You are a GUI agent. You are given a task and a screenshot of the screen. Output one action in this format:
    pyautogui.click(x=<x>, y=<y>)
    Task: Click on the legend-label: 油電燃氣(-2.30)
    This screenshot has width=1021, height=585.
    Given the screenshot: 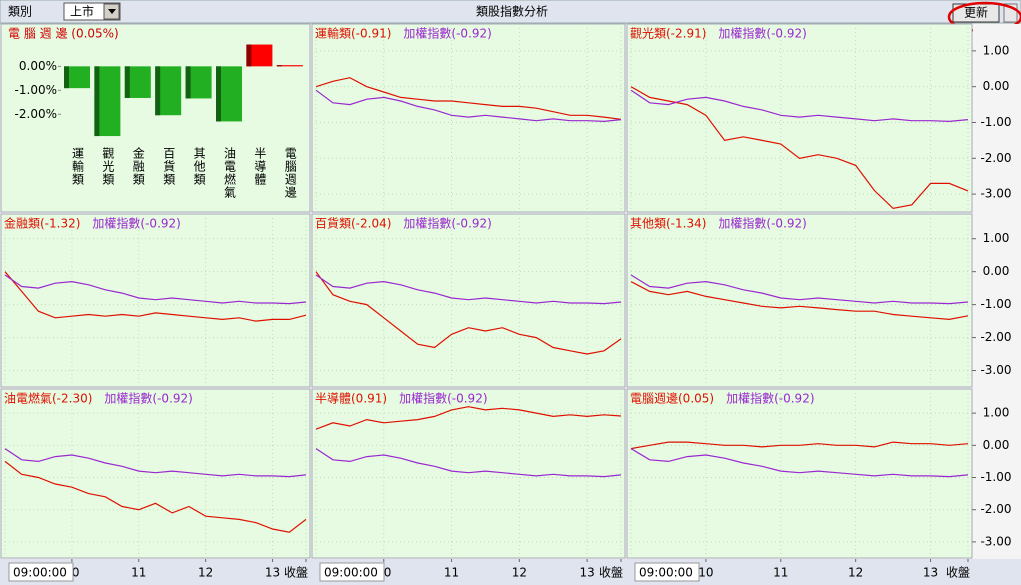 What is the action you would take?
    pyautogui.click(x=48, y=398)
    